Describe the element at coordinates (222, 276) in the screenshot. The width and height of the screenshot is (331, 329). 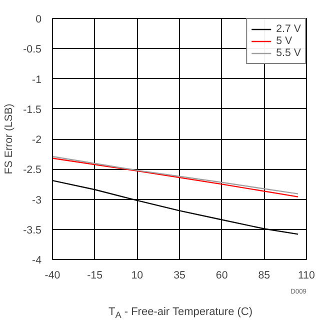
I see `x-tick-label: 60` at that location.